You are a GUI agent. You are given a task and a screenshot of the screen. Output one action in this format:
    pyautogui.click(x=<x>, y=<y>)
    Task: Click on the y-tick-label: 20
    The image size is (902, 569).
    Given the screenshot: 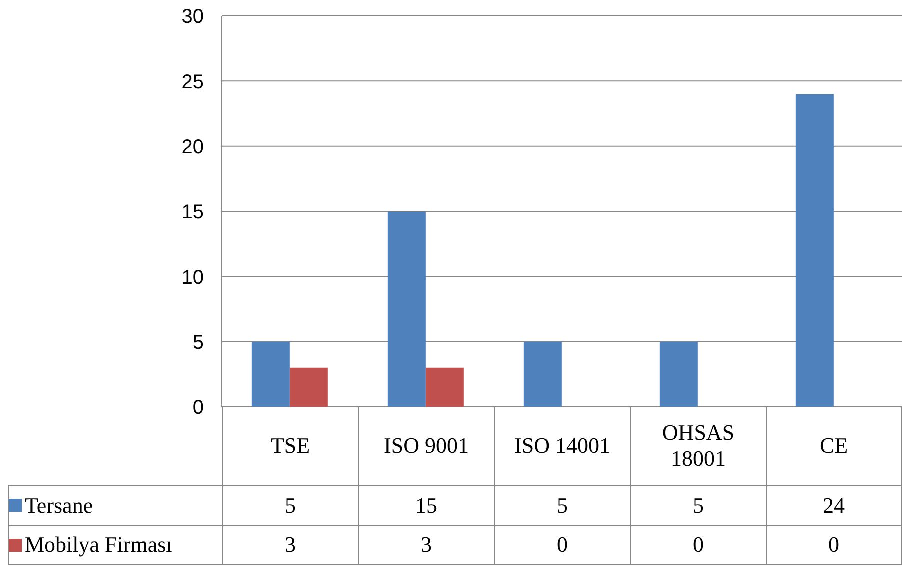 What is the action you would take?
    pyautogui.click(x=193, y=147)
    